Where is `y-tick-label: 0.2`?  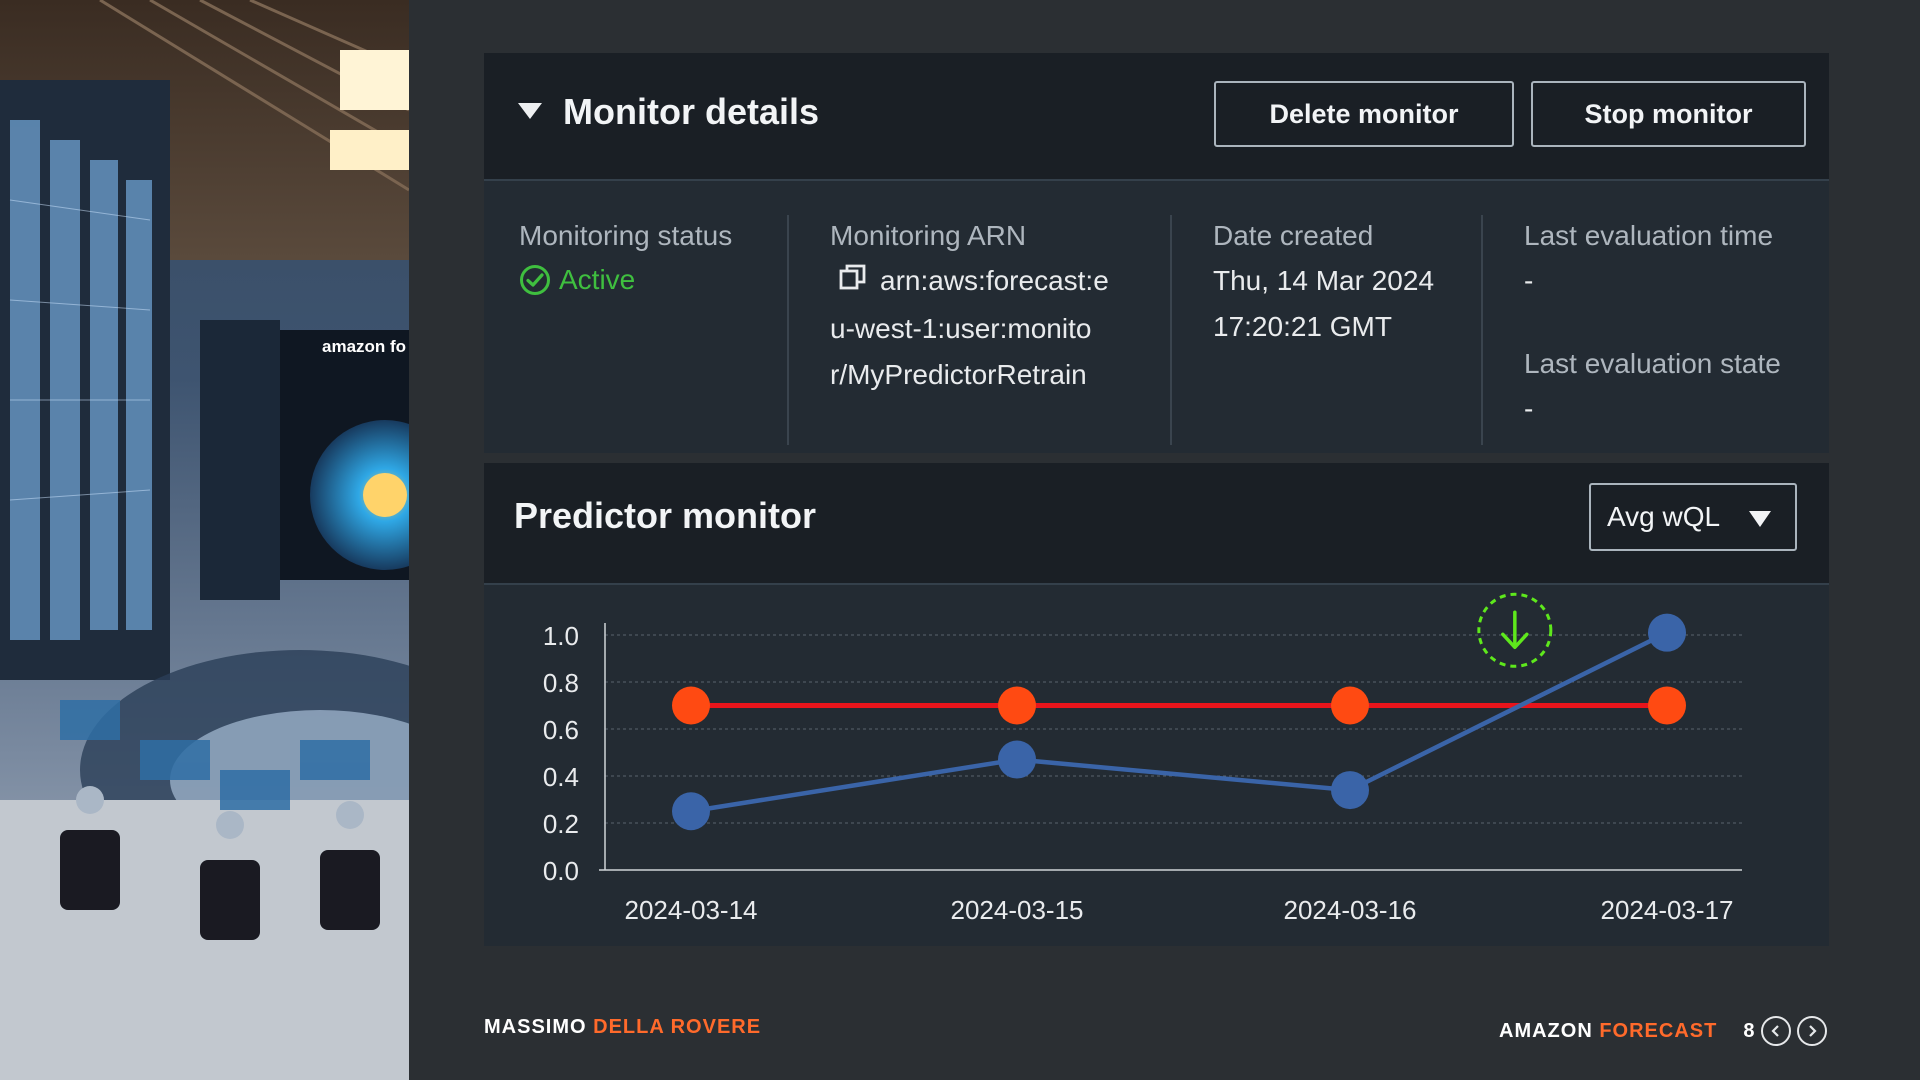
y-tick-label: 0.2 is located at coordinates (561, 824).